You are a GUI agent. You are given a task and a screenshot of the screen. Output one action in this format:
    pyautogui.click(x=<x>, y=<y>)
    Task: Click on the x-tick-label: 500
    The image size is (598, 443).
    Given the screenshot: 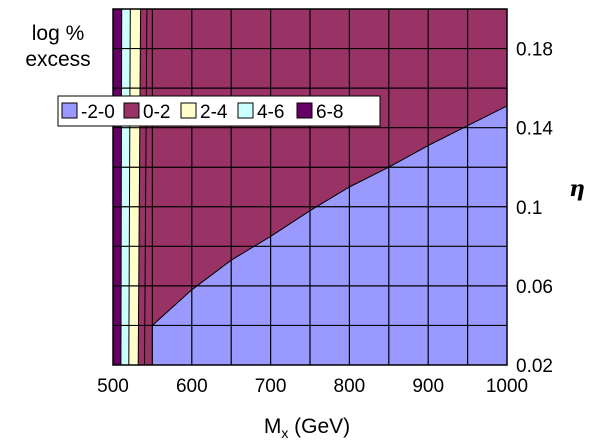 What is the action you would take?
    pyautogui.click(x=113, y=386)
    